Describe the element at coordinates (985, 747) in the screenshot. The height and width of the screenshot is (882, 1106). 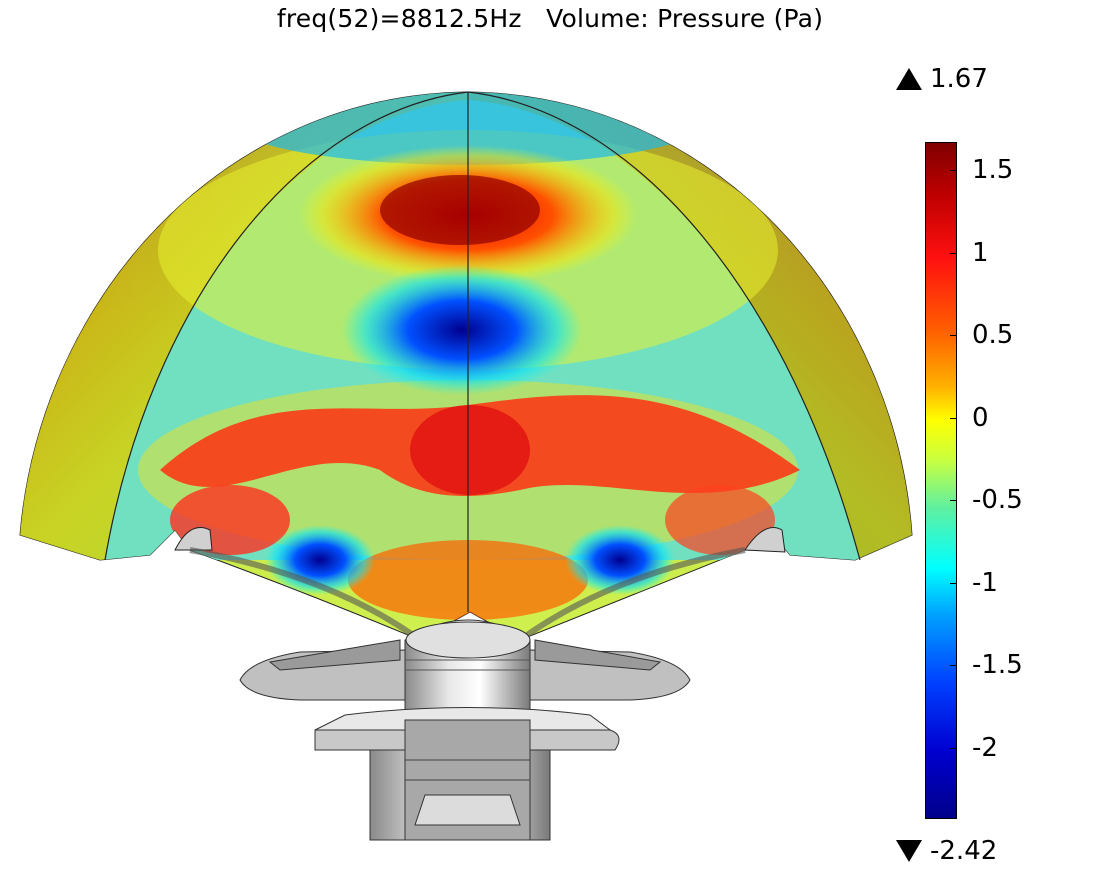
I see `colorbar-tick-label: -2` at that location.